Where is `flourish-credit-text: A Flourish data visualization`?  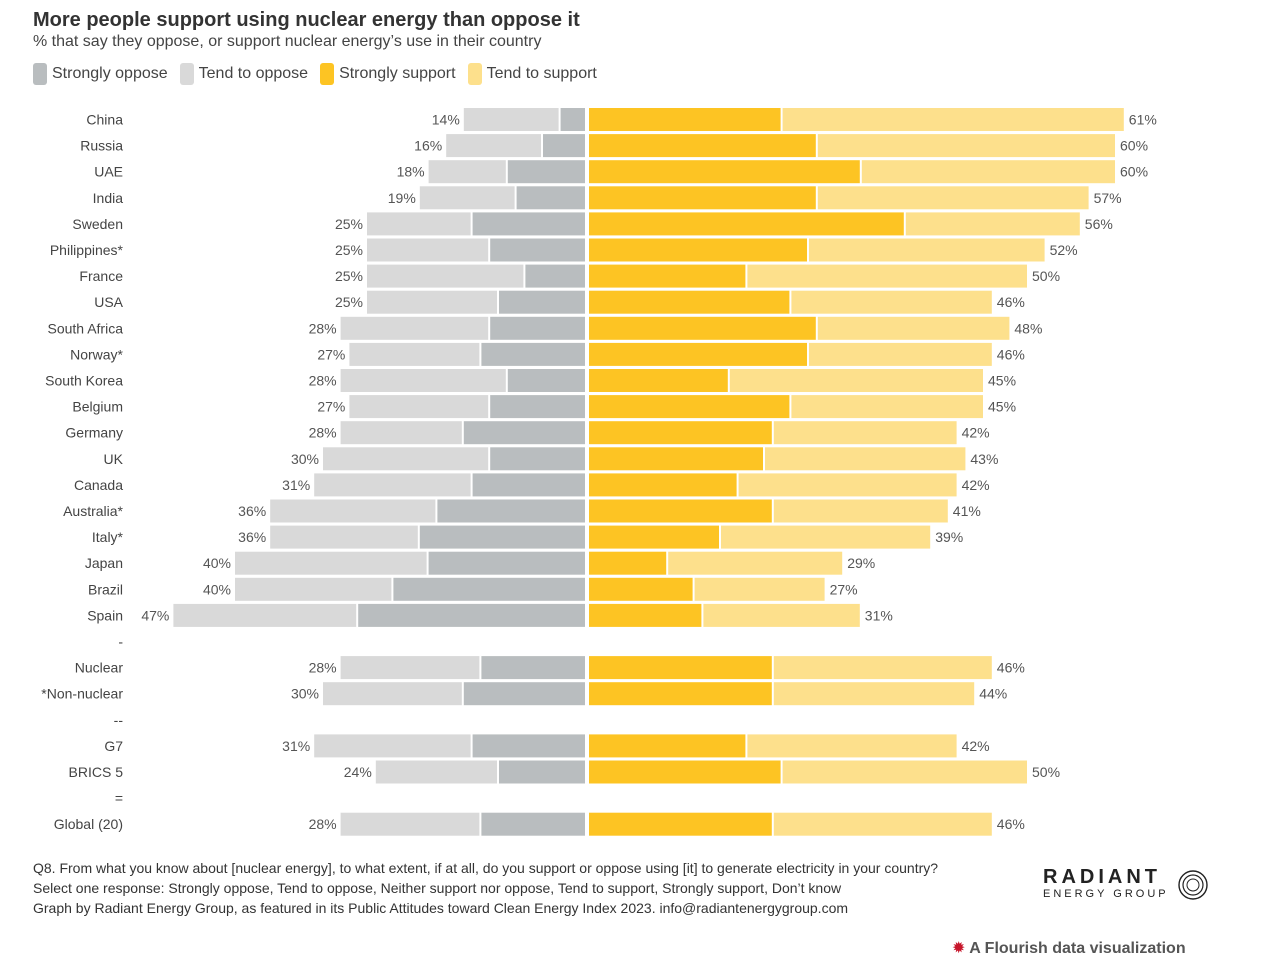
flourish-credit-text: A Flourish data visualization is located at coordinates (1077, 948).